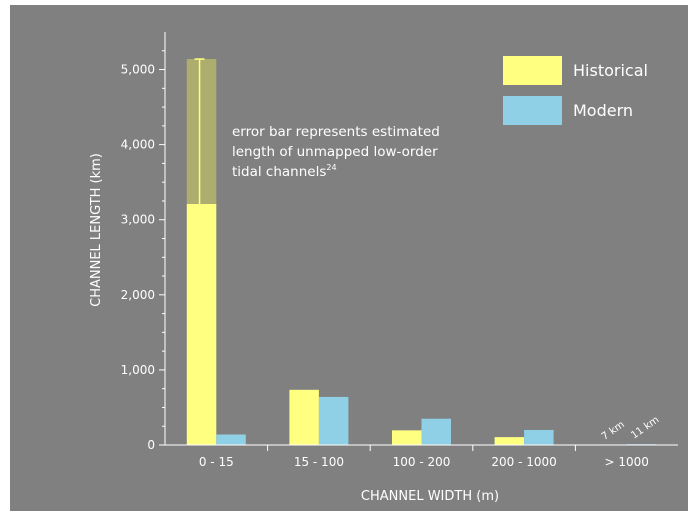 This screenshot has height=511, width=697. Describe the element at coordinates (216, 462) in the screenshot. I see `x-tick-label: 0 - 15` at that location.